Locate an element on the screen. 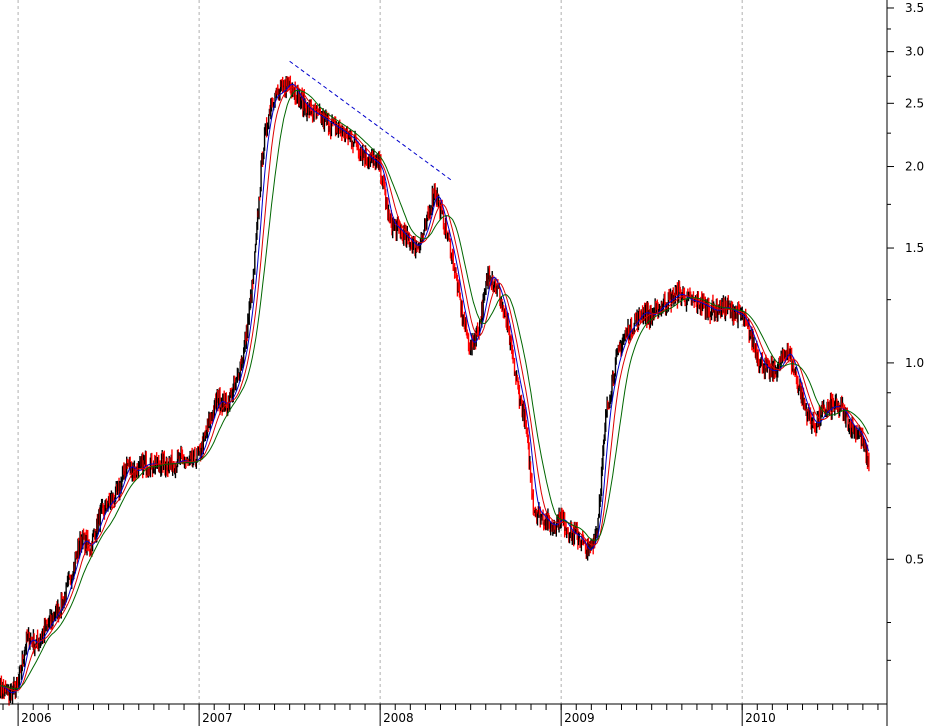 The image size is (943, 726). x-tick-label: 2008 is located at coordinates (398, 718).